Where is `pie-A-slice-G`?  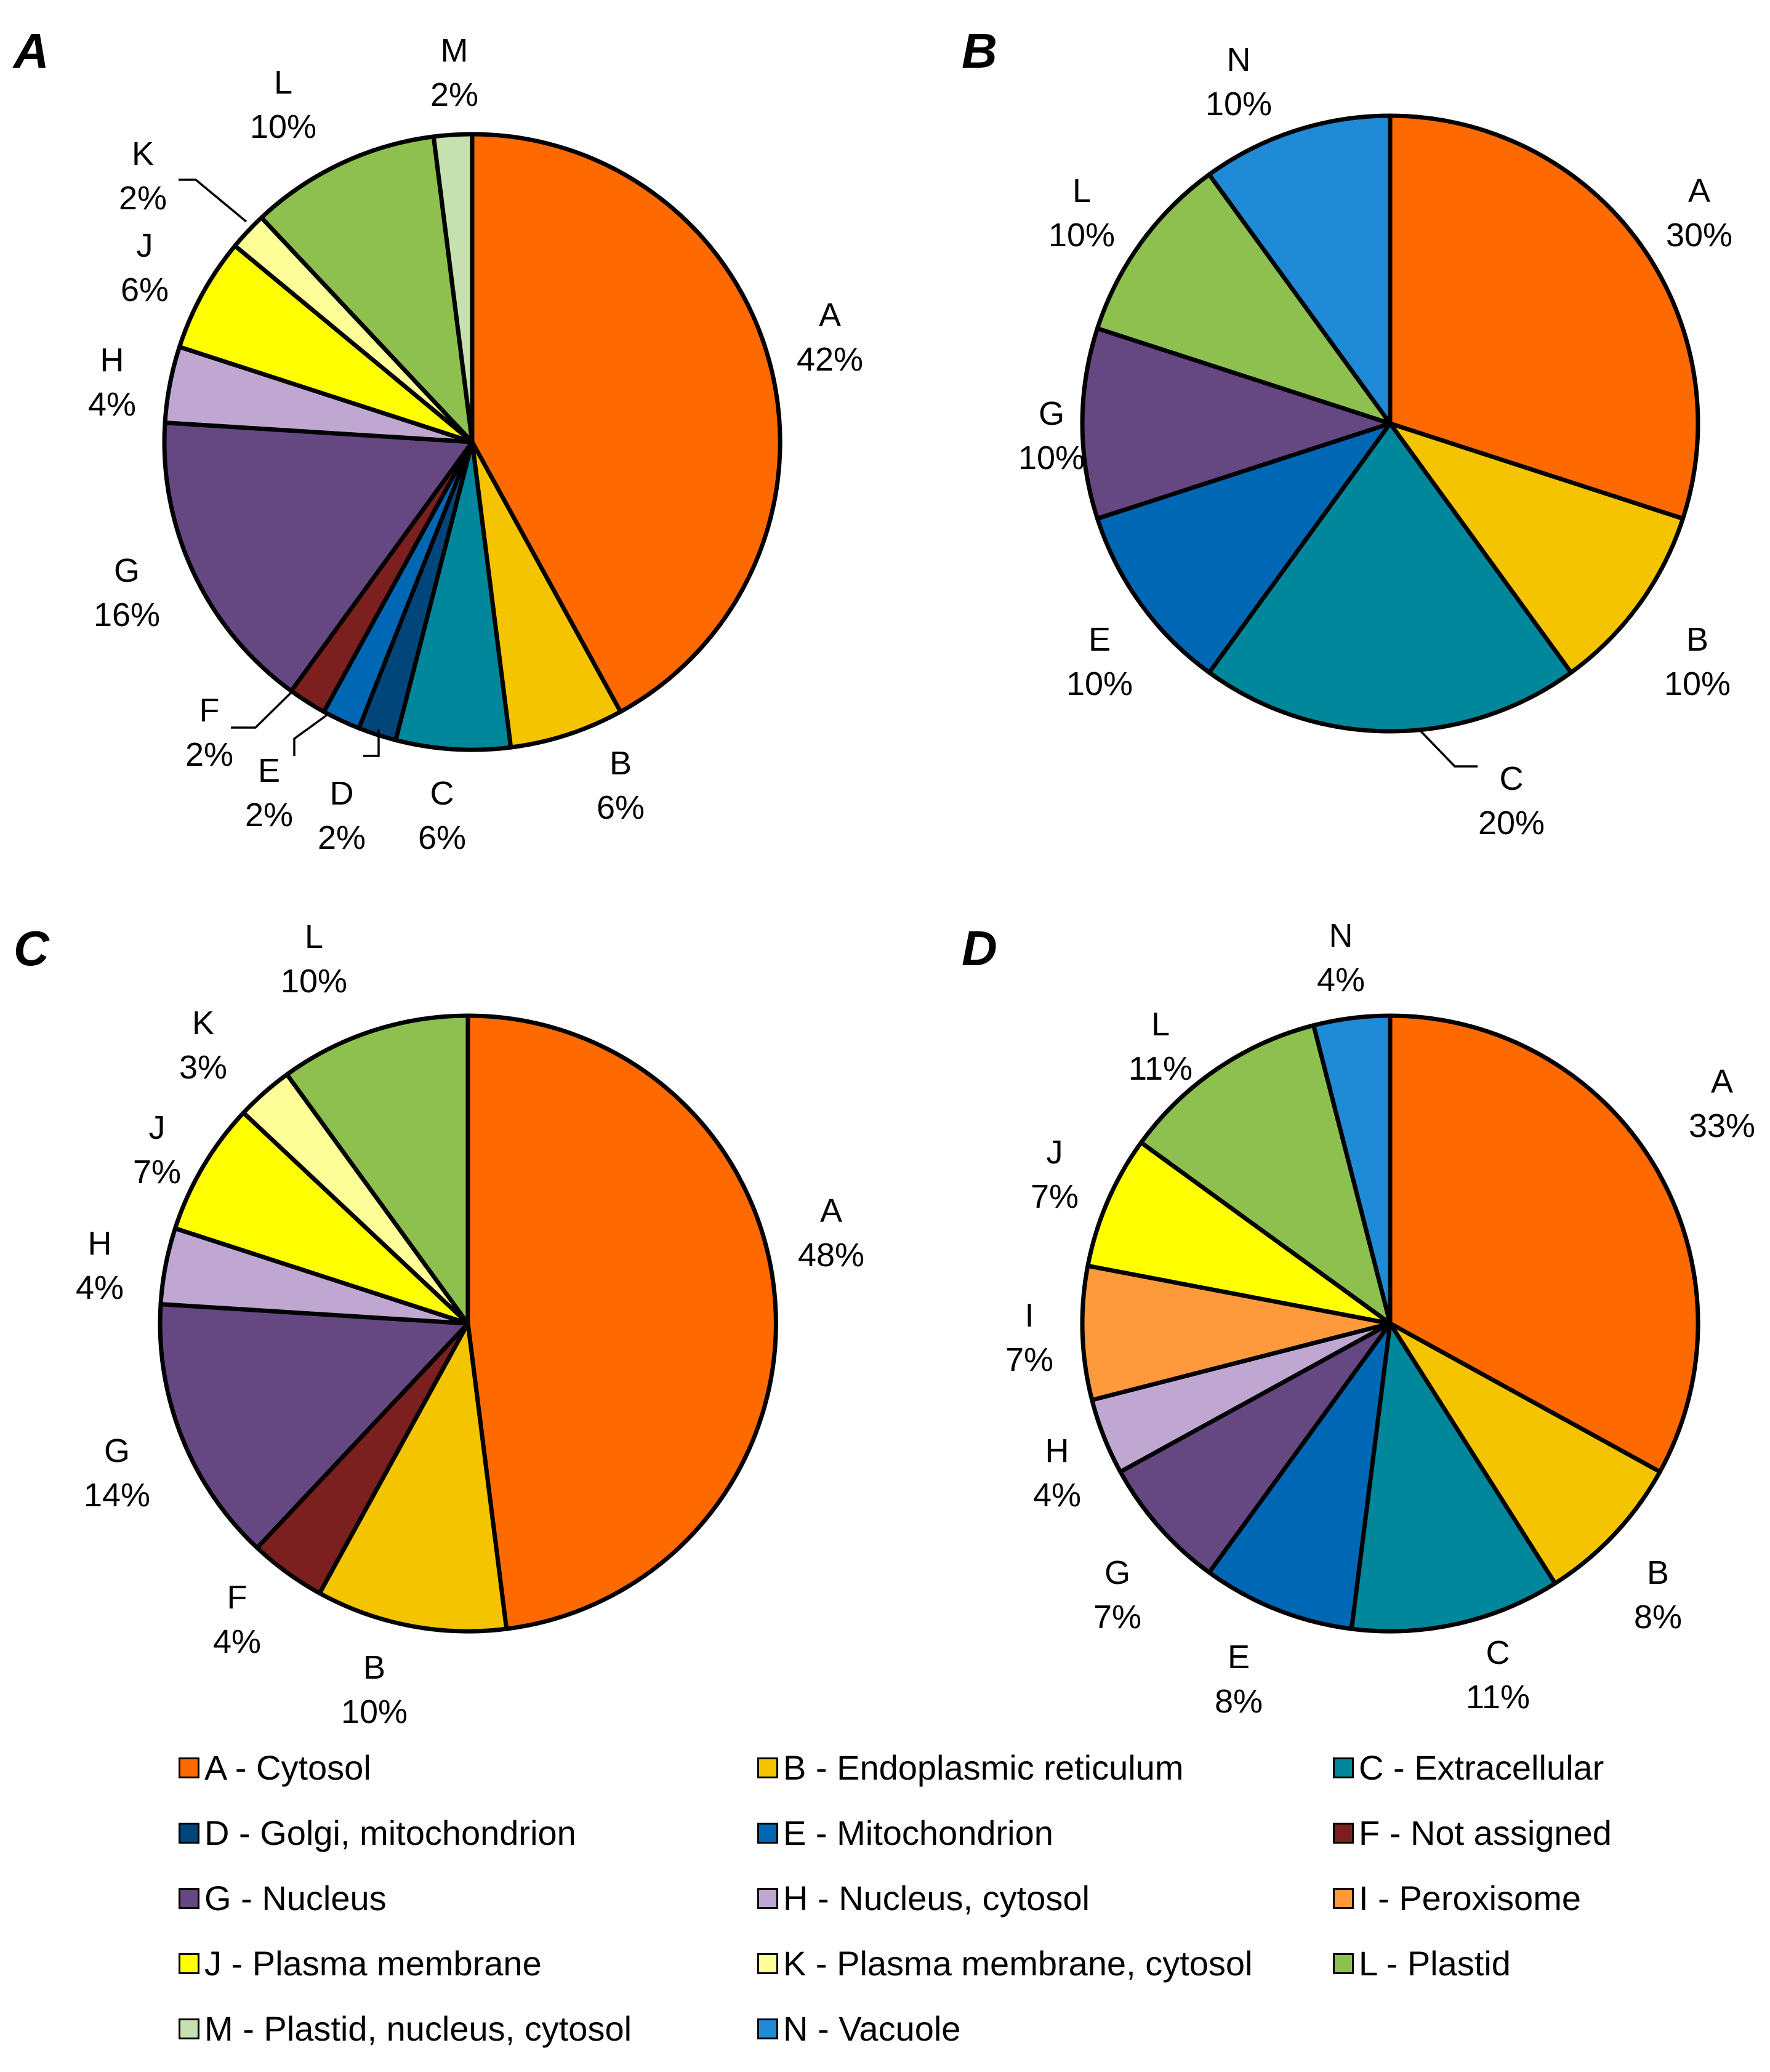 pie-A-slice-G is located at coordinates (318, 556).